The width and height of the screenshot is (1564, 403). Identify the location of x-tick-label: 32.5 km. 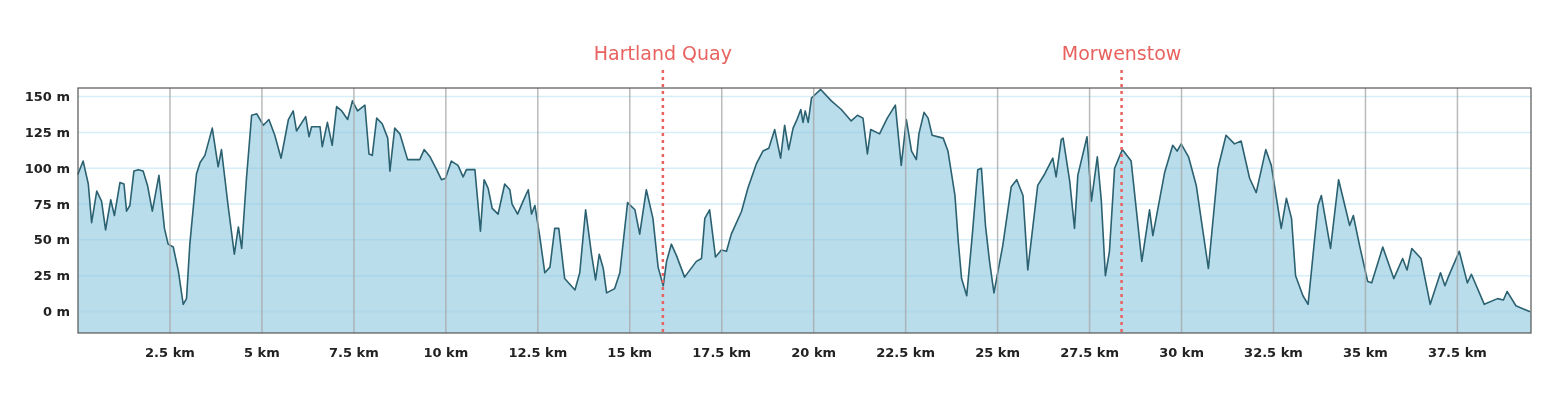
(1273, 352).